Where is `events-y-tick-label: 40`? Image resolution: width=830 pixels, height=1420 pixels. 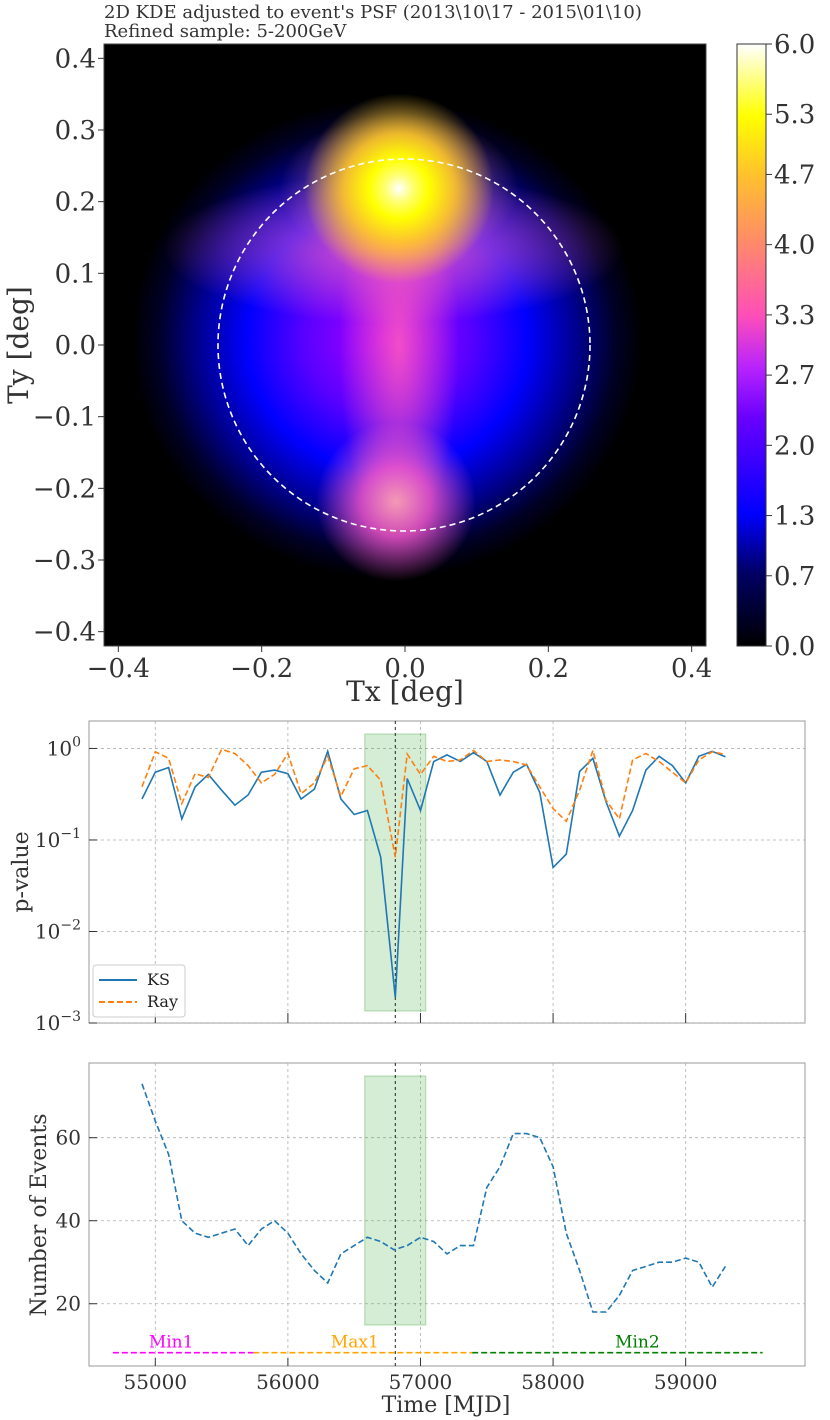 events-y-tick-label: 40 is located at coordinates (68, 1221).